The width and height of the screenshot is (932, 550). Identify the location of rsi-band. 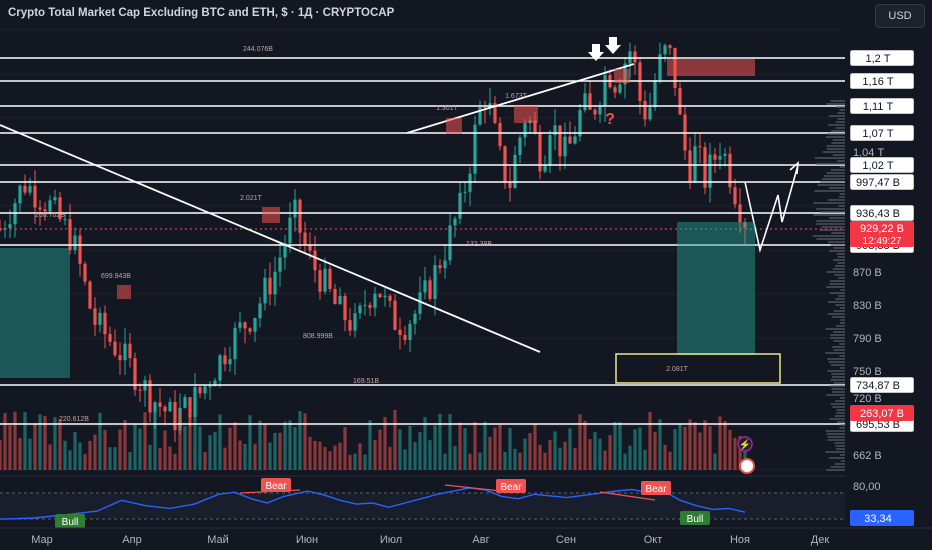
(422, 506).